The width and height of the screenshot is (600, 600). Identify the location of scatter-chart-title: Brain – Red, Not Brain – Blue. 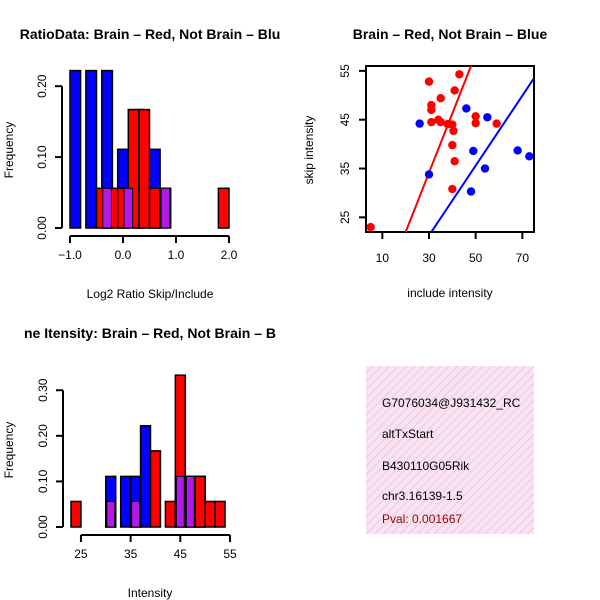
(450, 34).